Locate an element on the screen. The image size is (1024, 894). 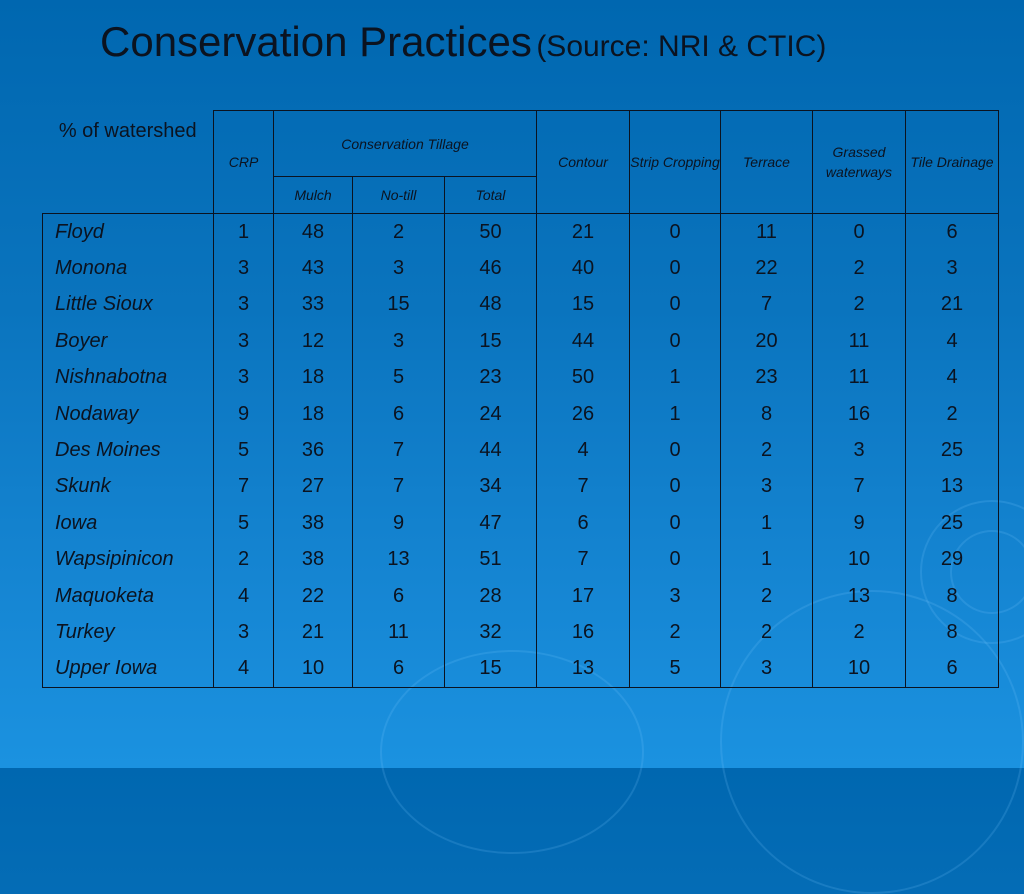
table-row: Des Moines 5 36 7 44 4 0 2 3 25 is located at coordinates (520, 450).